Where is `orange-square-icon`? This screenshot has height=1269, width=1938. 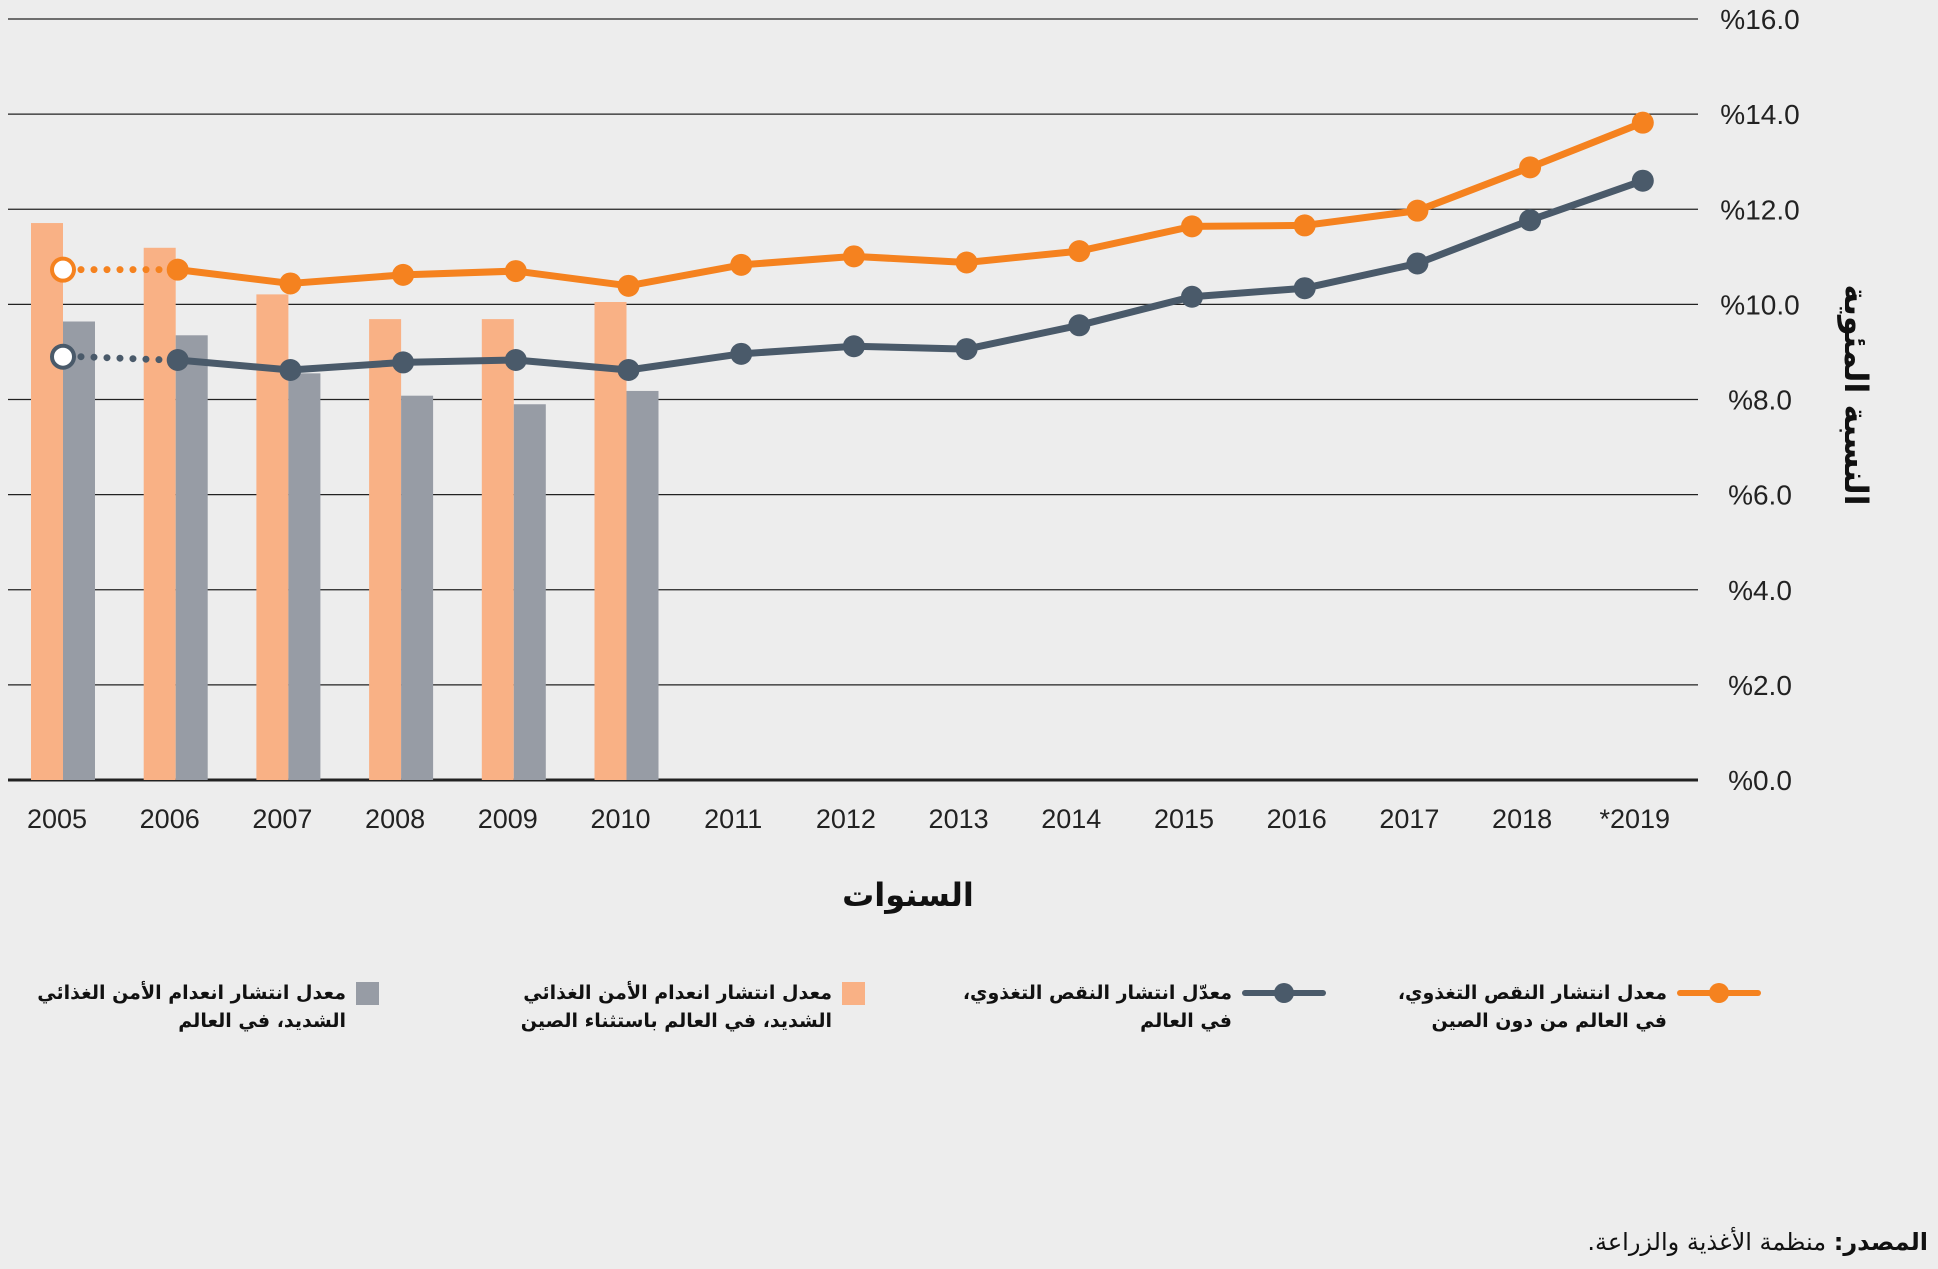
orange-square-icon is located at coordinates (853, 993).